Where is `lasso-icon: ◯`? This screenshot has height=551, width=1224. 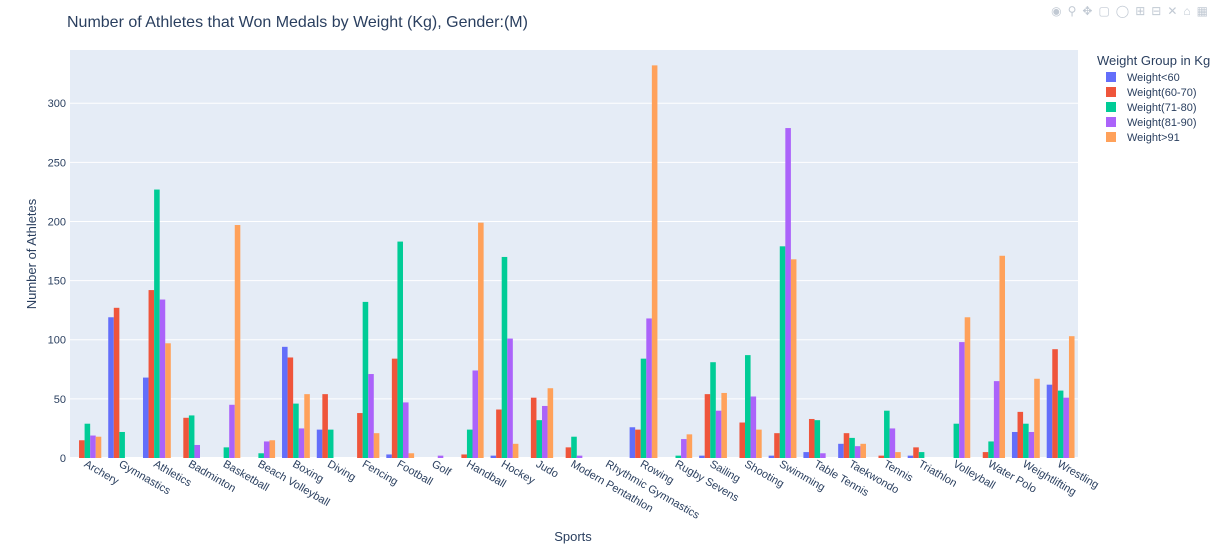 lasso-icon: ◯ is located at coordinates (1122, 11).